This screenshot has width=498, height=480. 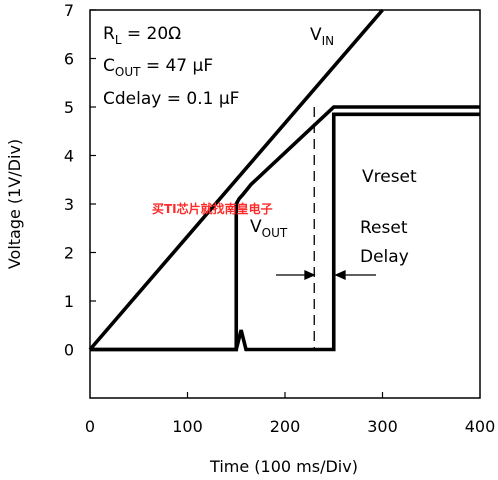 I want to click on reset-delay-arrow-right-head, so click(x=340, y=275).